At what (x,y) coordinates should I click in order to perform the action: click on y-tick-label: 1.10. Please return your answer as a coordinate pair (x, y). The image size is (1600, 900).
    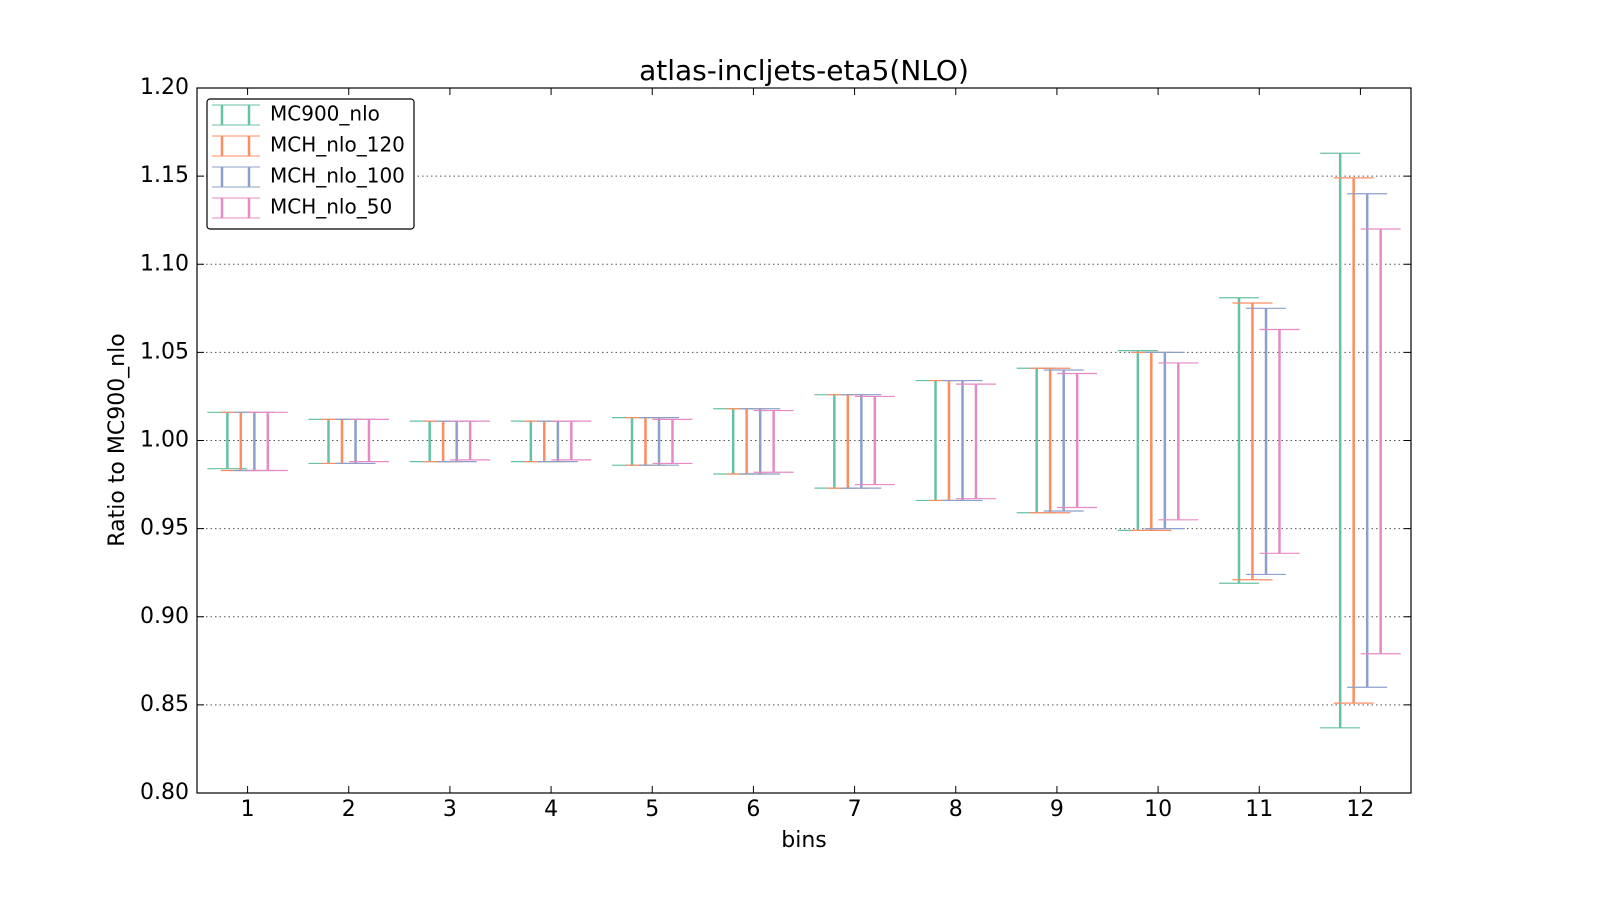
    Looking at the image, I should click on (164, 263).